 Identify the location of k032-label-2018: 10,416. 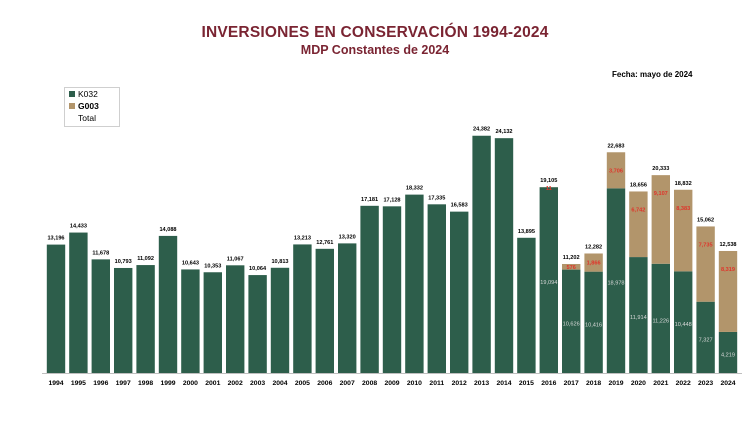
(593, 325).